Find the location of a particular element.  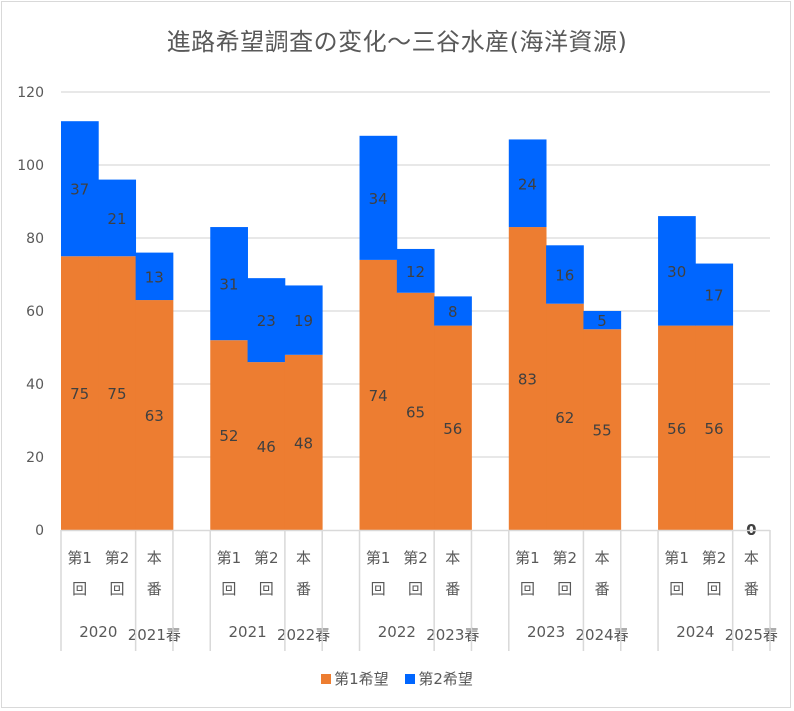

data-label-second-choice: 21 is located at coordinates (116, 219).